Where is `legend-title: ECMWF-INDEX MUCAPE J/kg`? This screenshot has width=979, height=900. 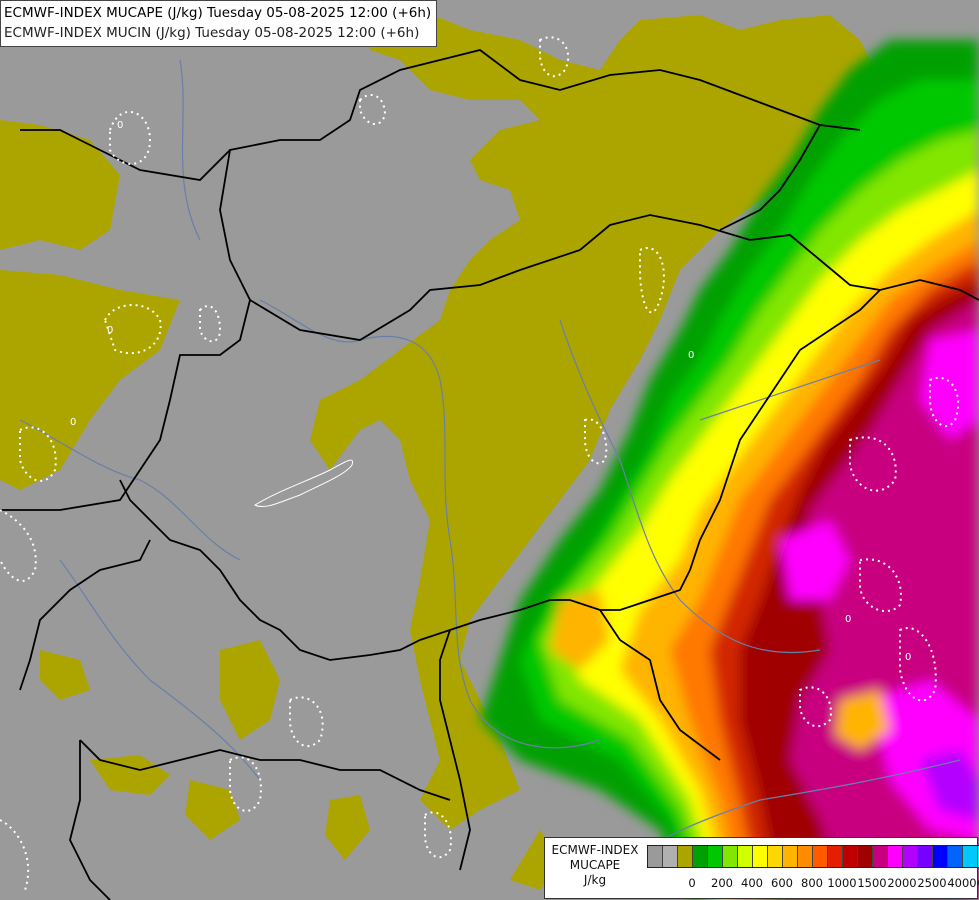 legend-title: ECMWF-INDEX MUCAPE J/kg is located at coordinates (595, 865).